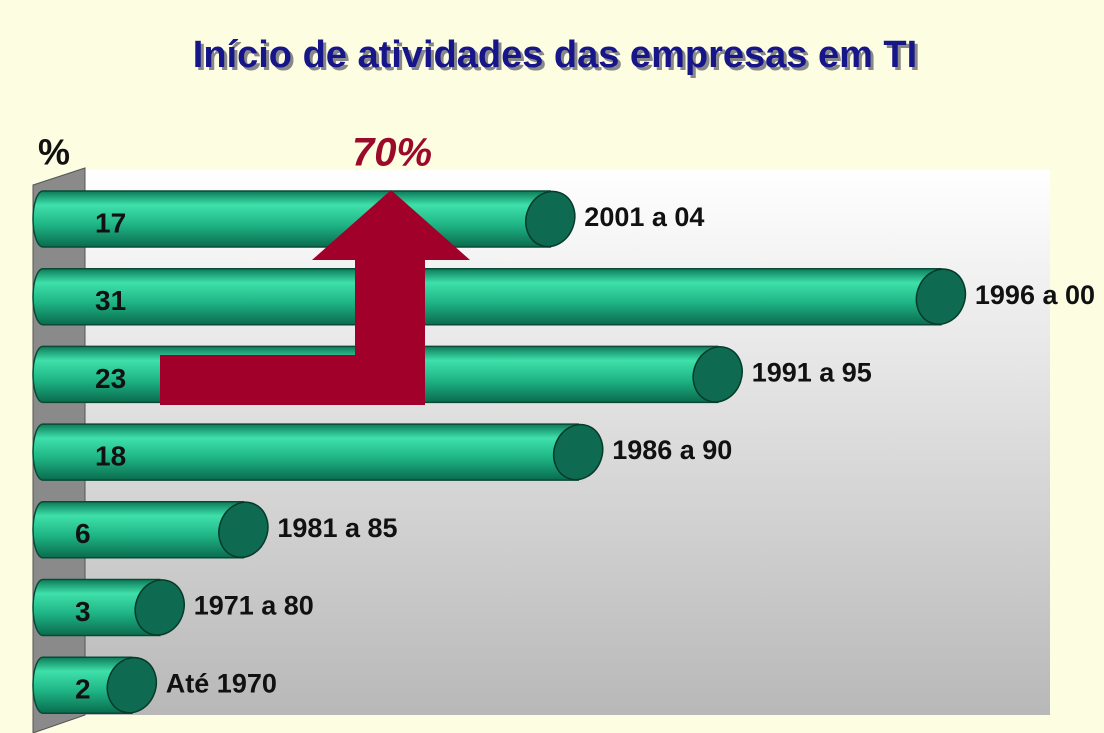 This screenshot has height=733, width=1104. I want to click on value-label: 31, so click(110, 300).